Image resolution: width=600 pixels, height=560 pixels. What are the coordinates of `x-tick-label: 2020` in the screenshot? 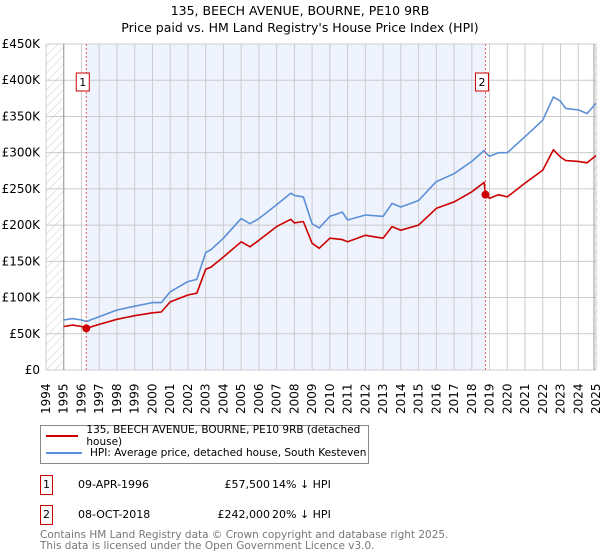 It's located at (507, 398).